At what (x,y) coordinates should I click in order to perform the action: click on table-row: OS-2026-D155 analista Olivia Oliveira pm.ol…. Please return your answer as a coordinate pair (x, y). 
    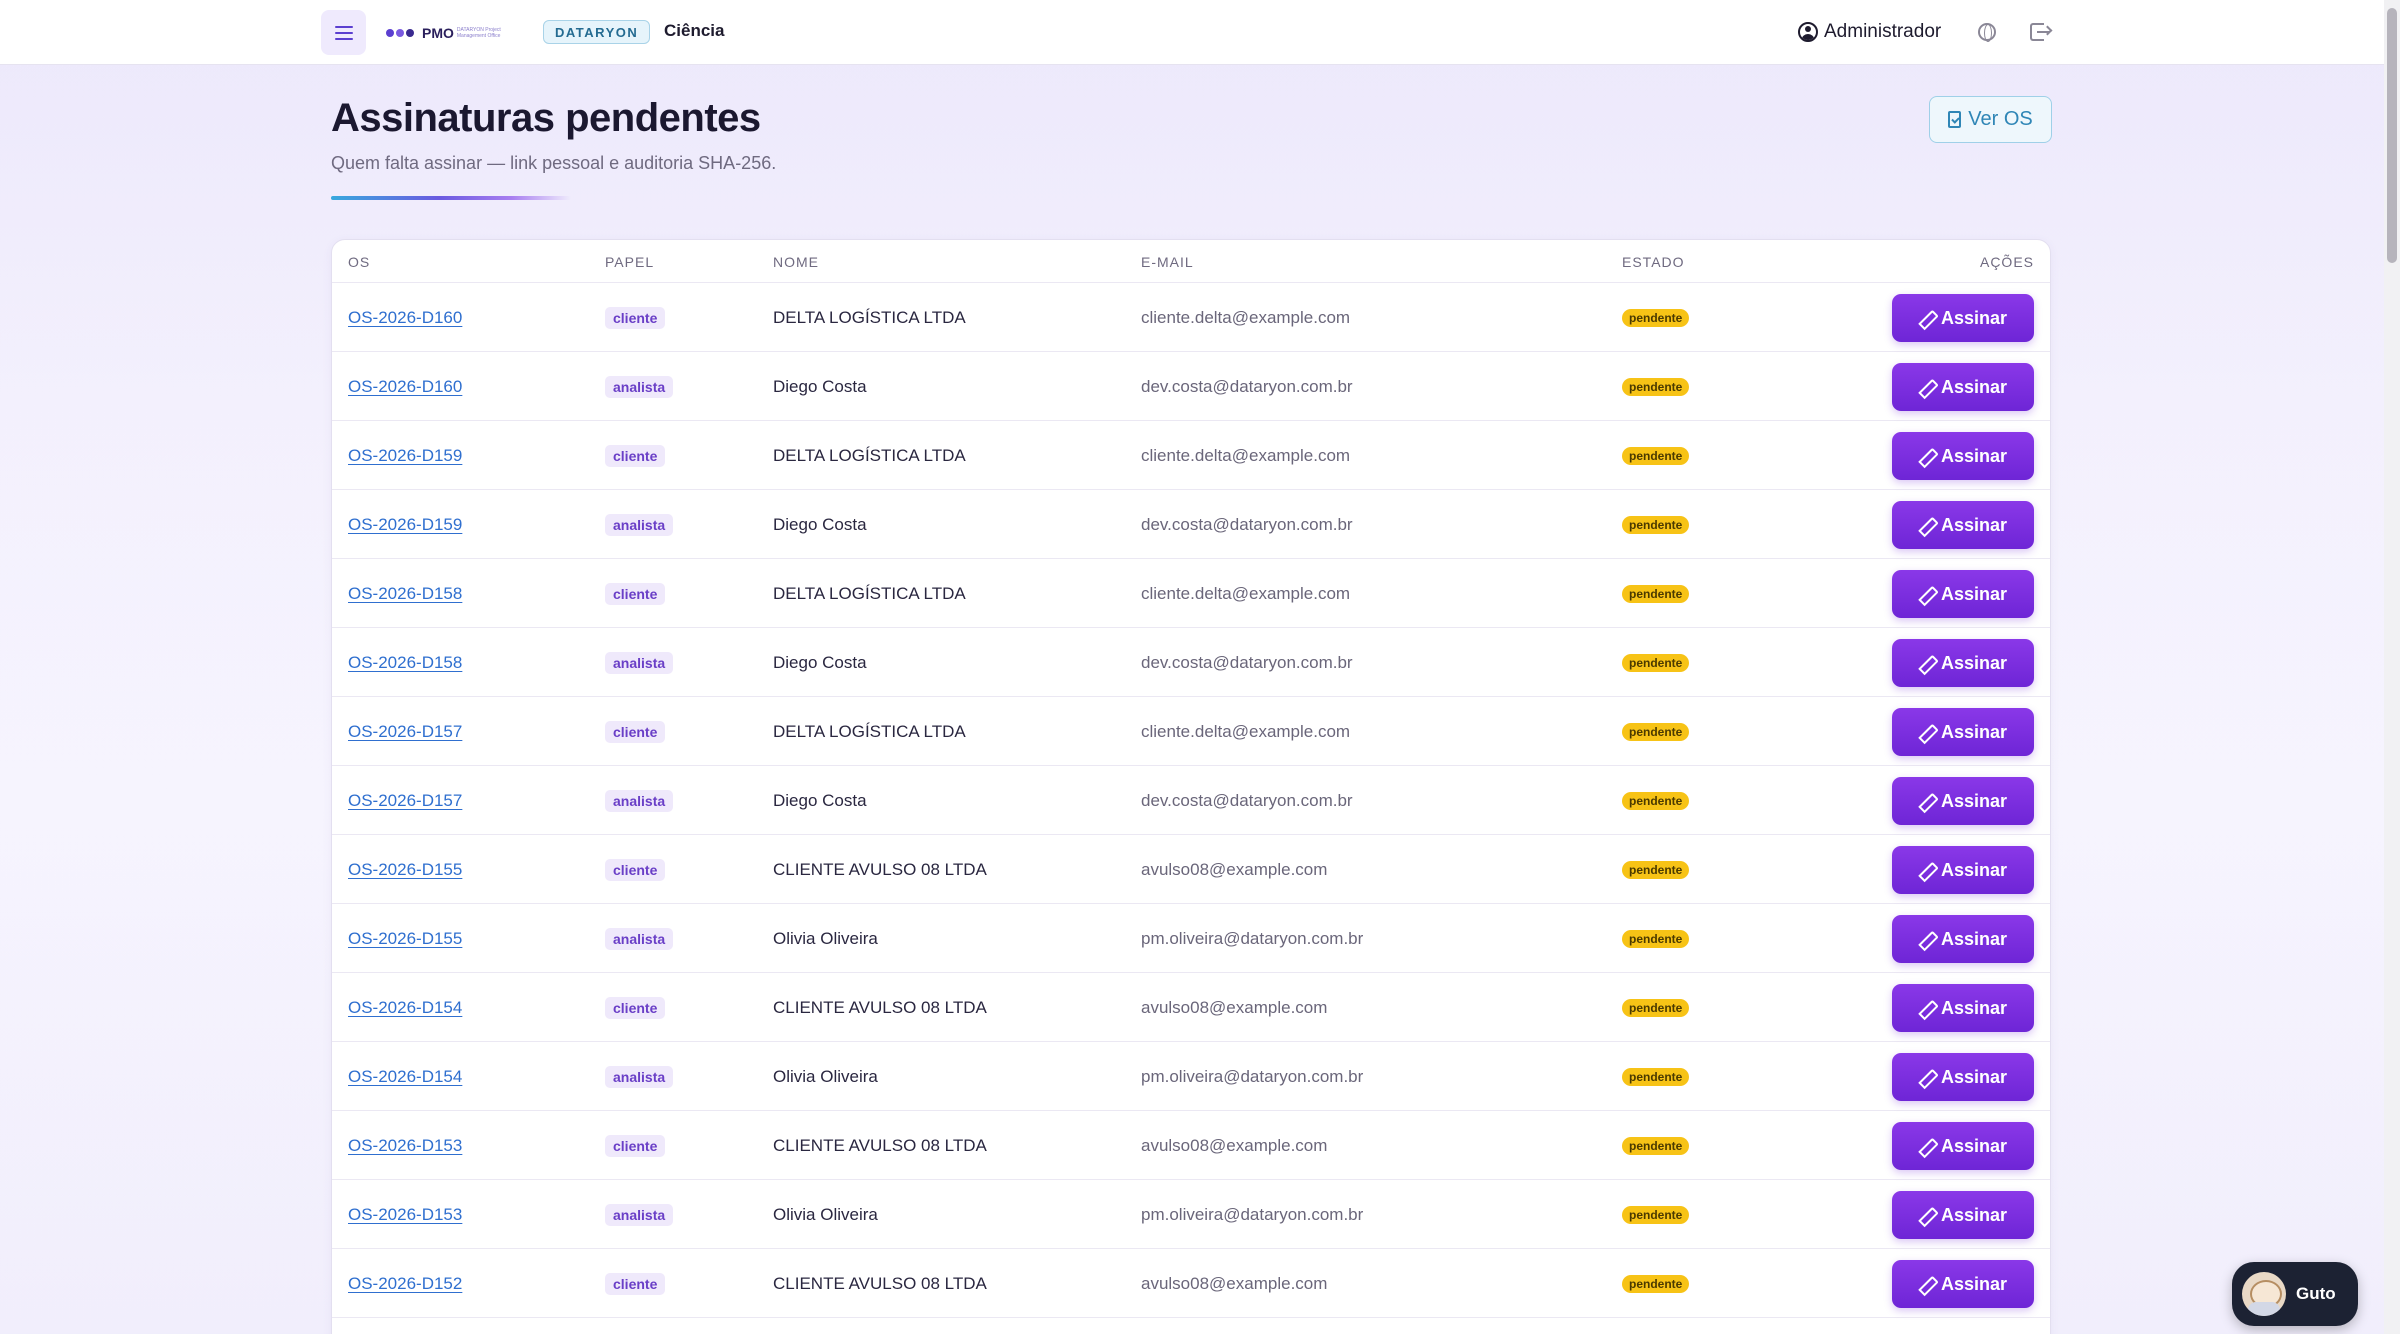
    Looking at the image, I should click on (1191, 938).